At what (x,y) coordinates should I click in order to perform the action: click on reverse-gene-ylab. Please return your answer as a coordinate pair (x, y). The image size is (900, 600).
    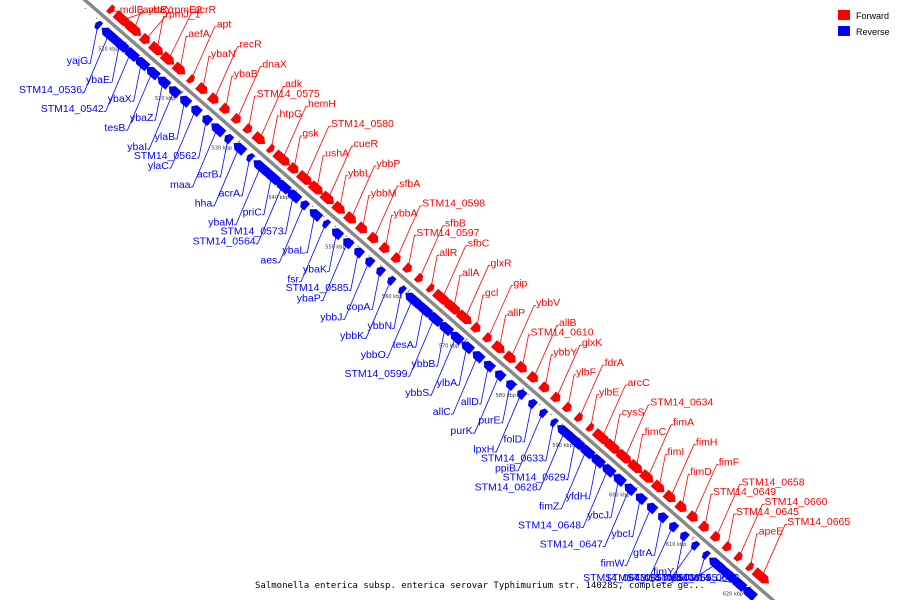
    Looking at the image, I should click on (186, 101).